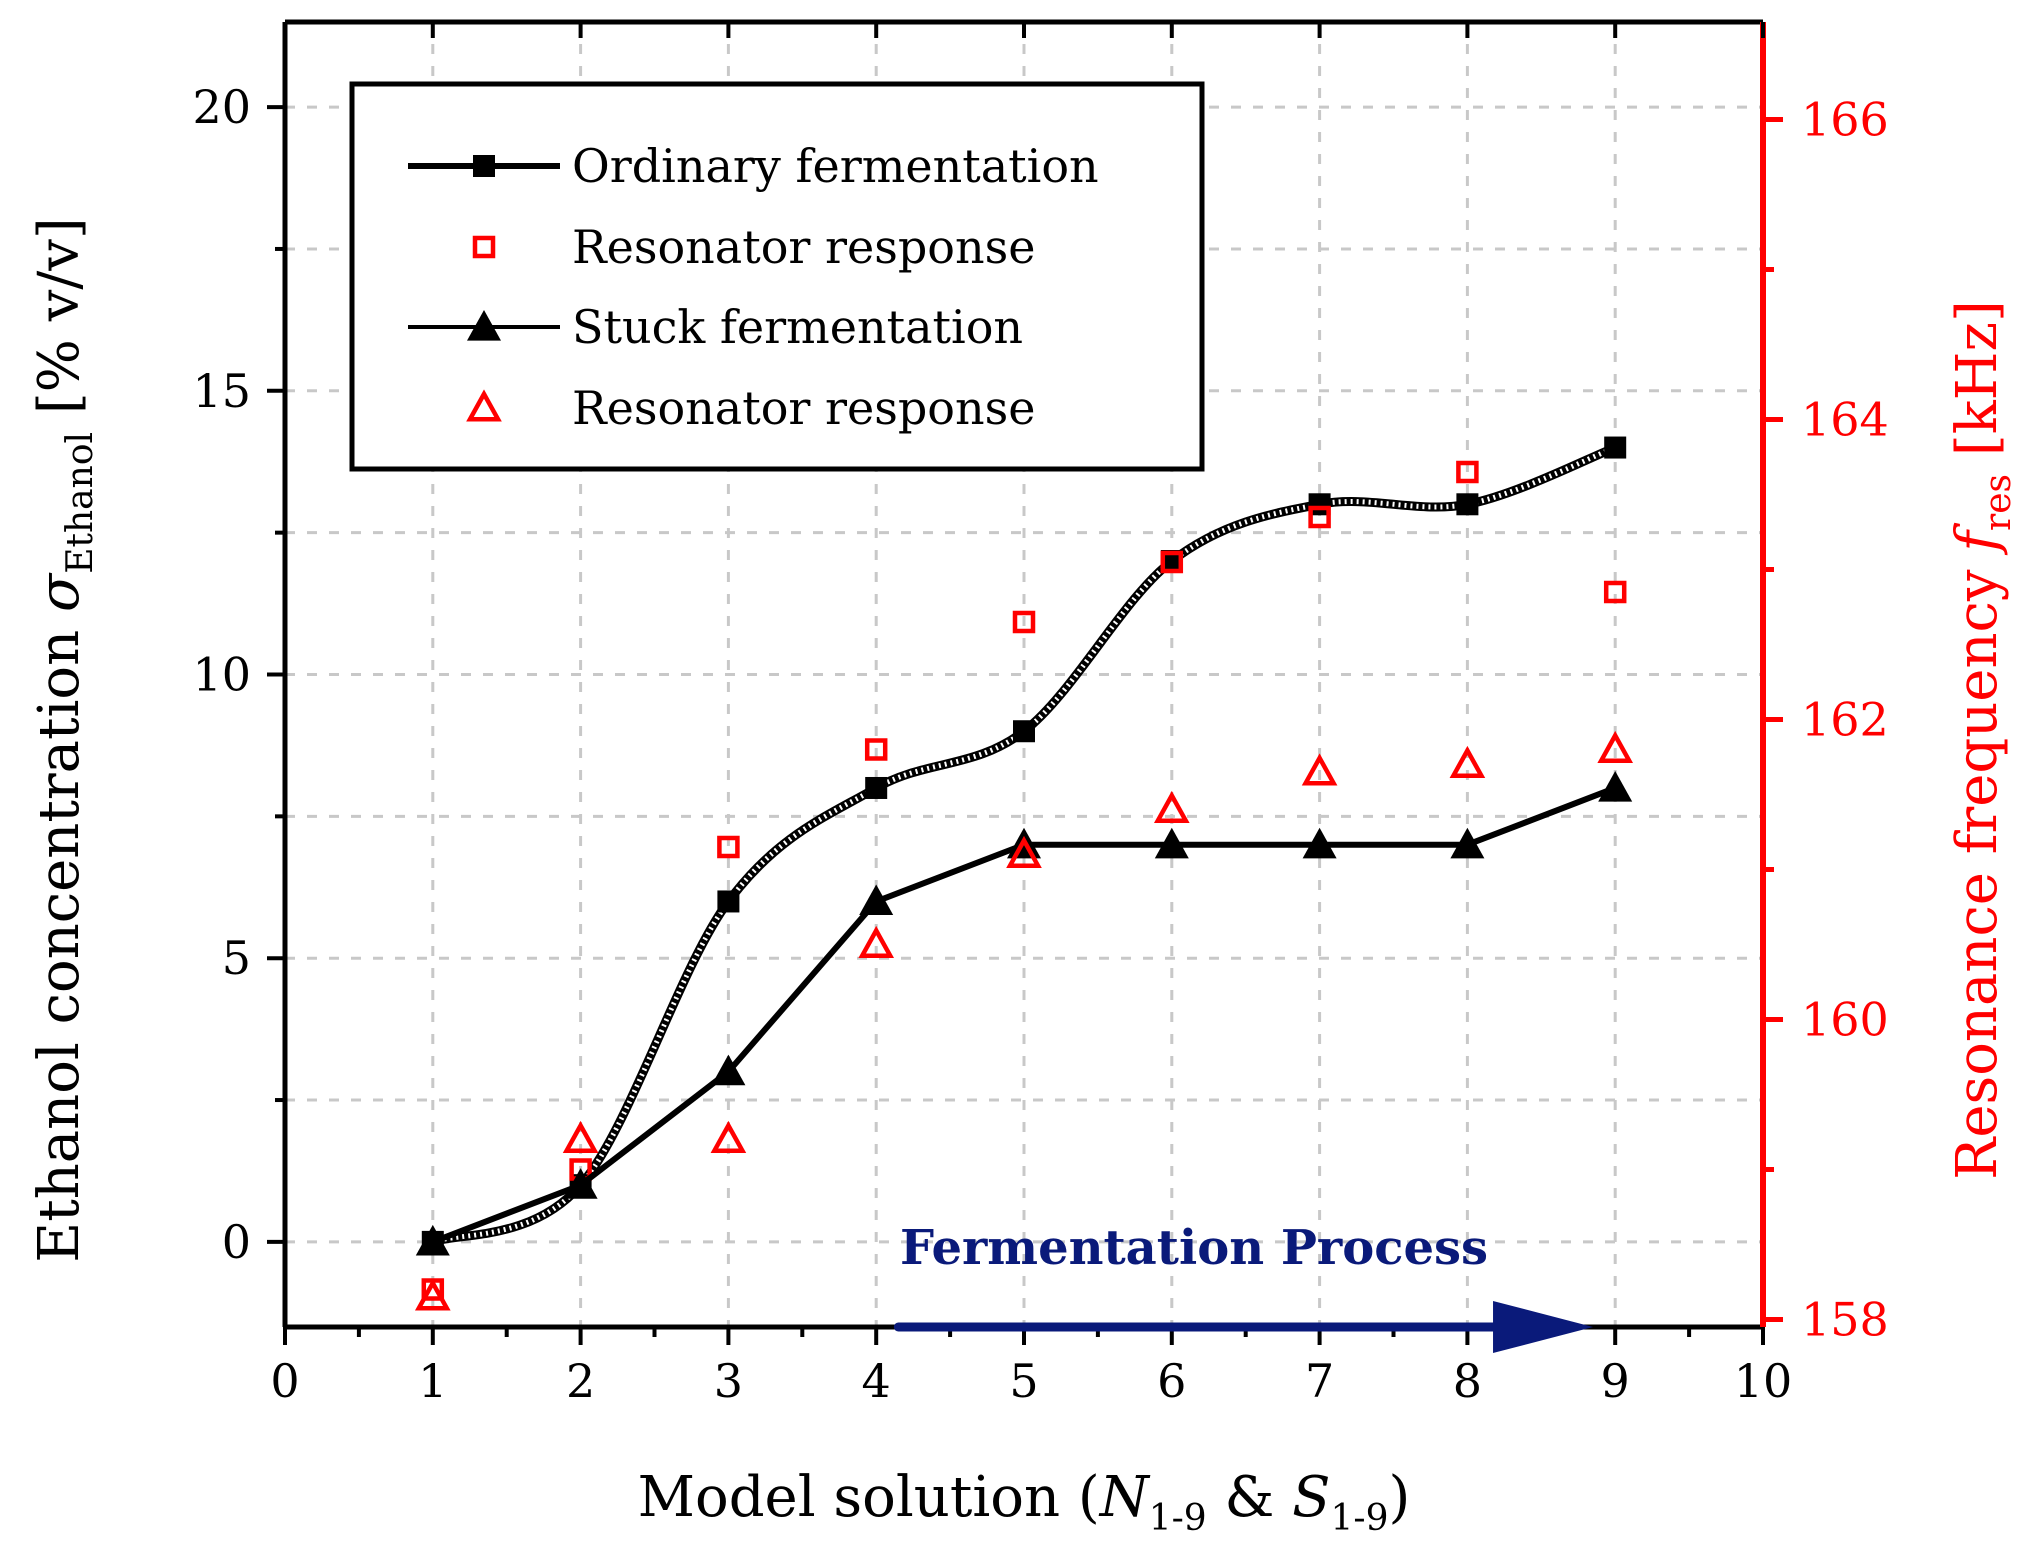 The height and width of the screenshot is (1556, 2042). I want to click on x-axis-label: Model solution (N1-9 & S1-9), so click(1024, 1502).